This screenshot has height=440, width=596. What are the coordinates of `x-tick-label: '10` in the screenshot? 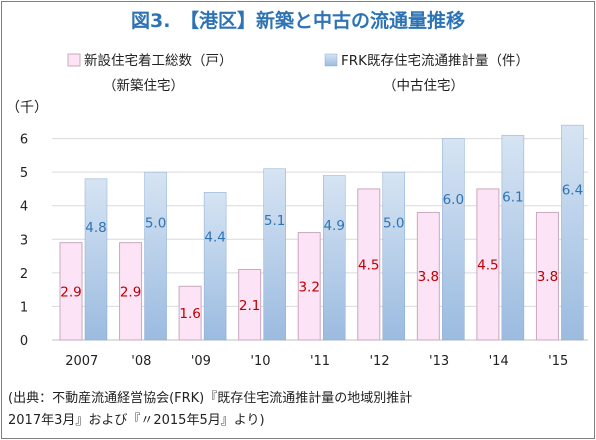 It's located at (260, 361).